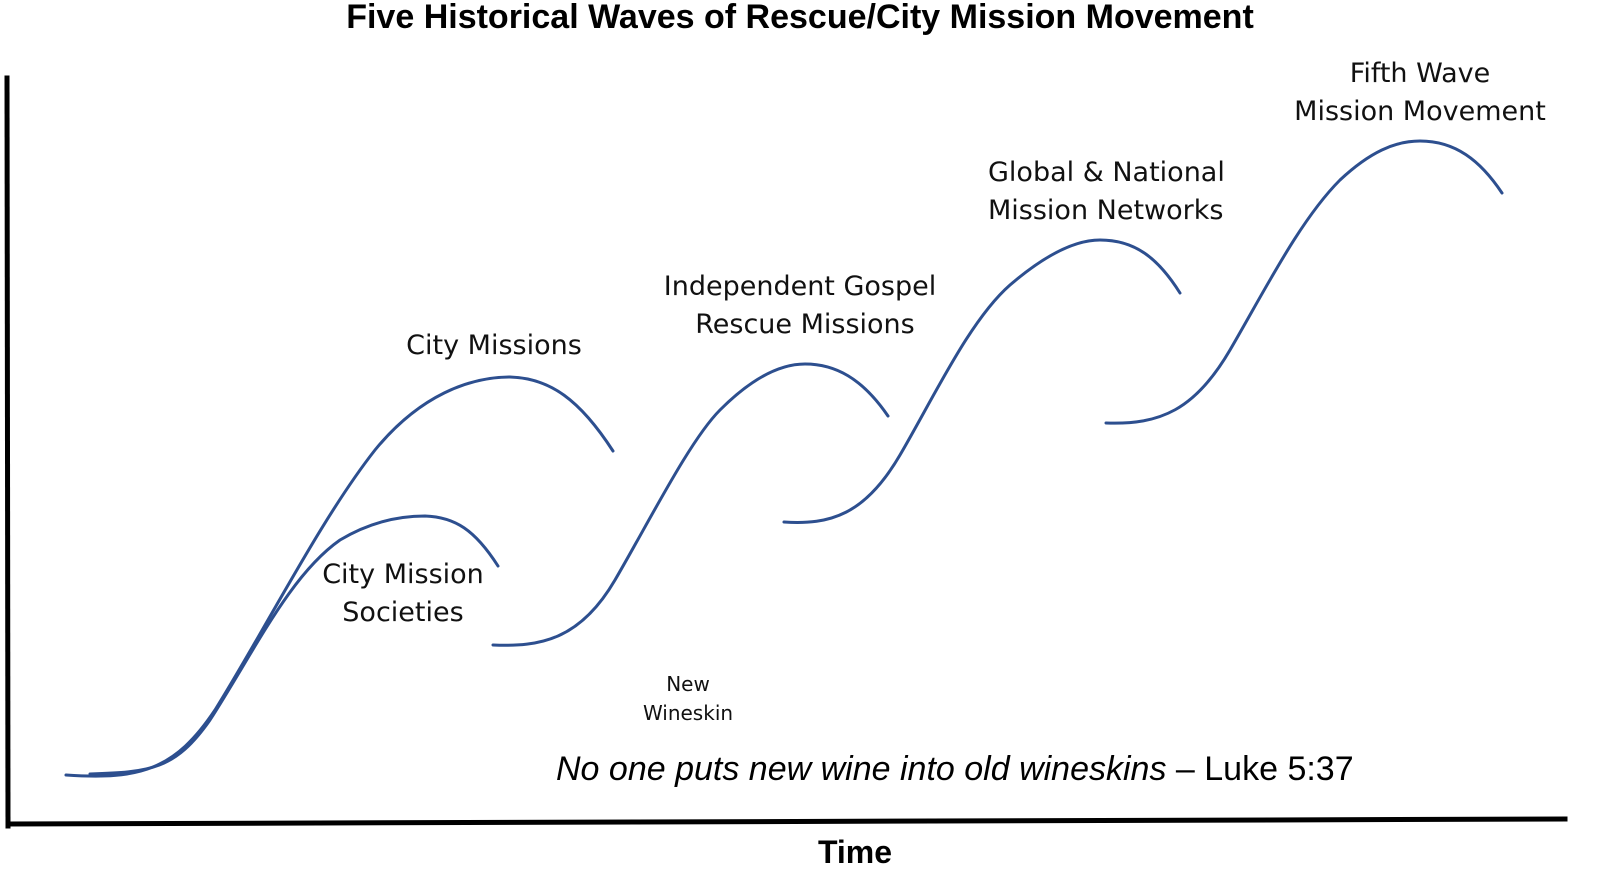 This screenshot has width=1600, height=891. I want to click on wave-curve-global-national-mission-networks, so click(982, 381).